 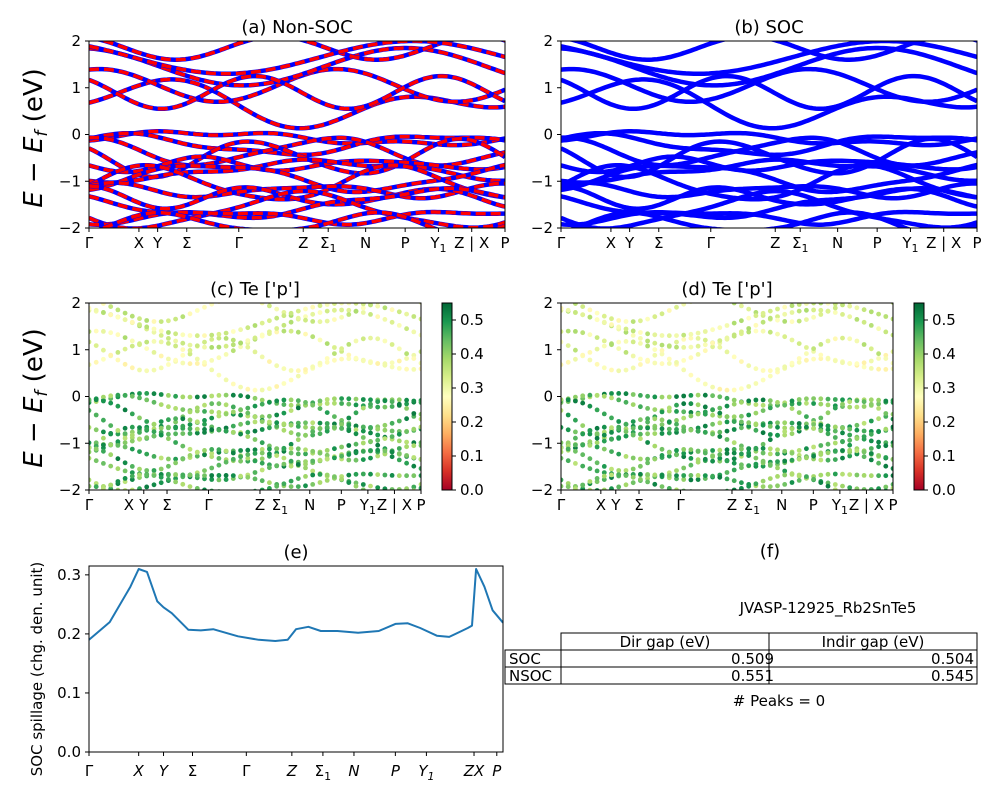 I want to click on panel-c-xtick-label: Z, so click(x=260, y=505).